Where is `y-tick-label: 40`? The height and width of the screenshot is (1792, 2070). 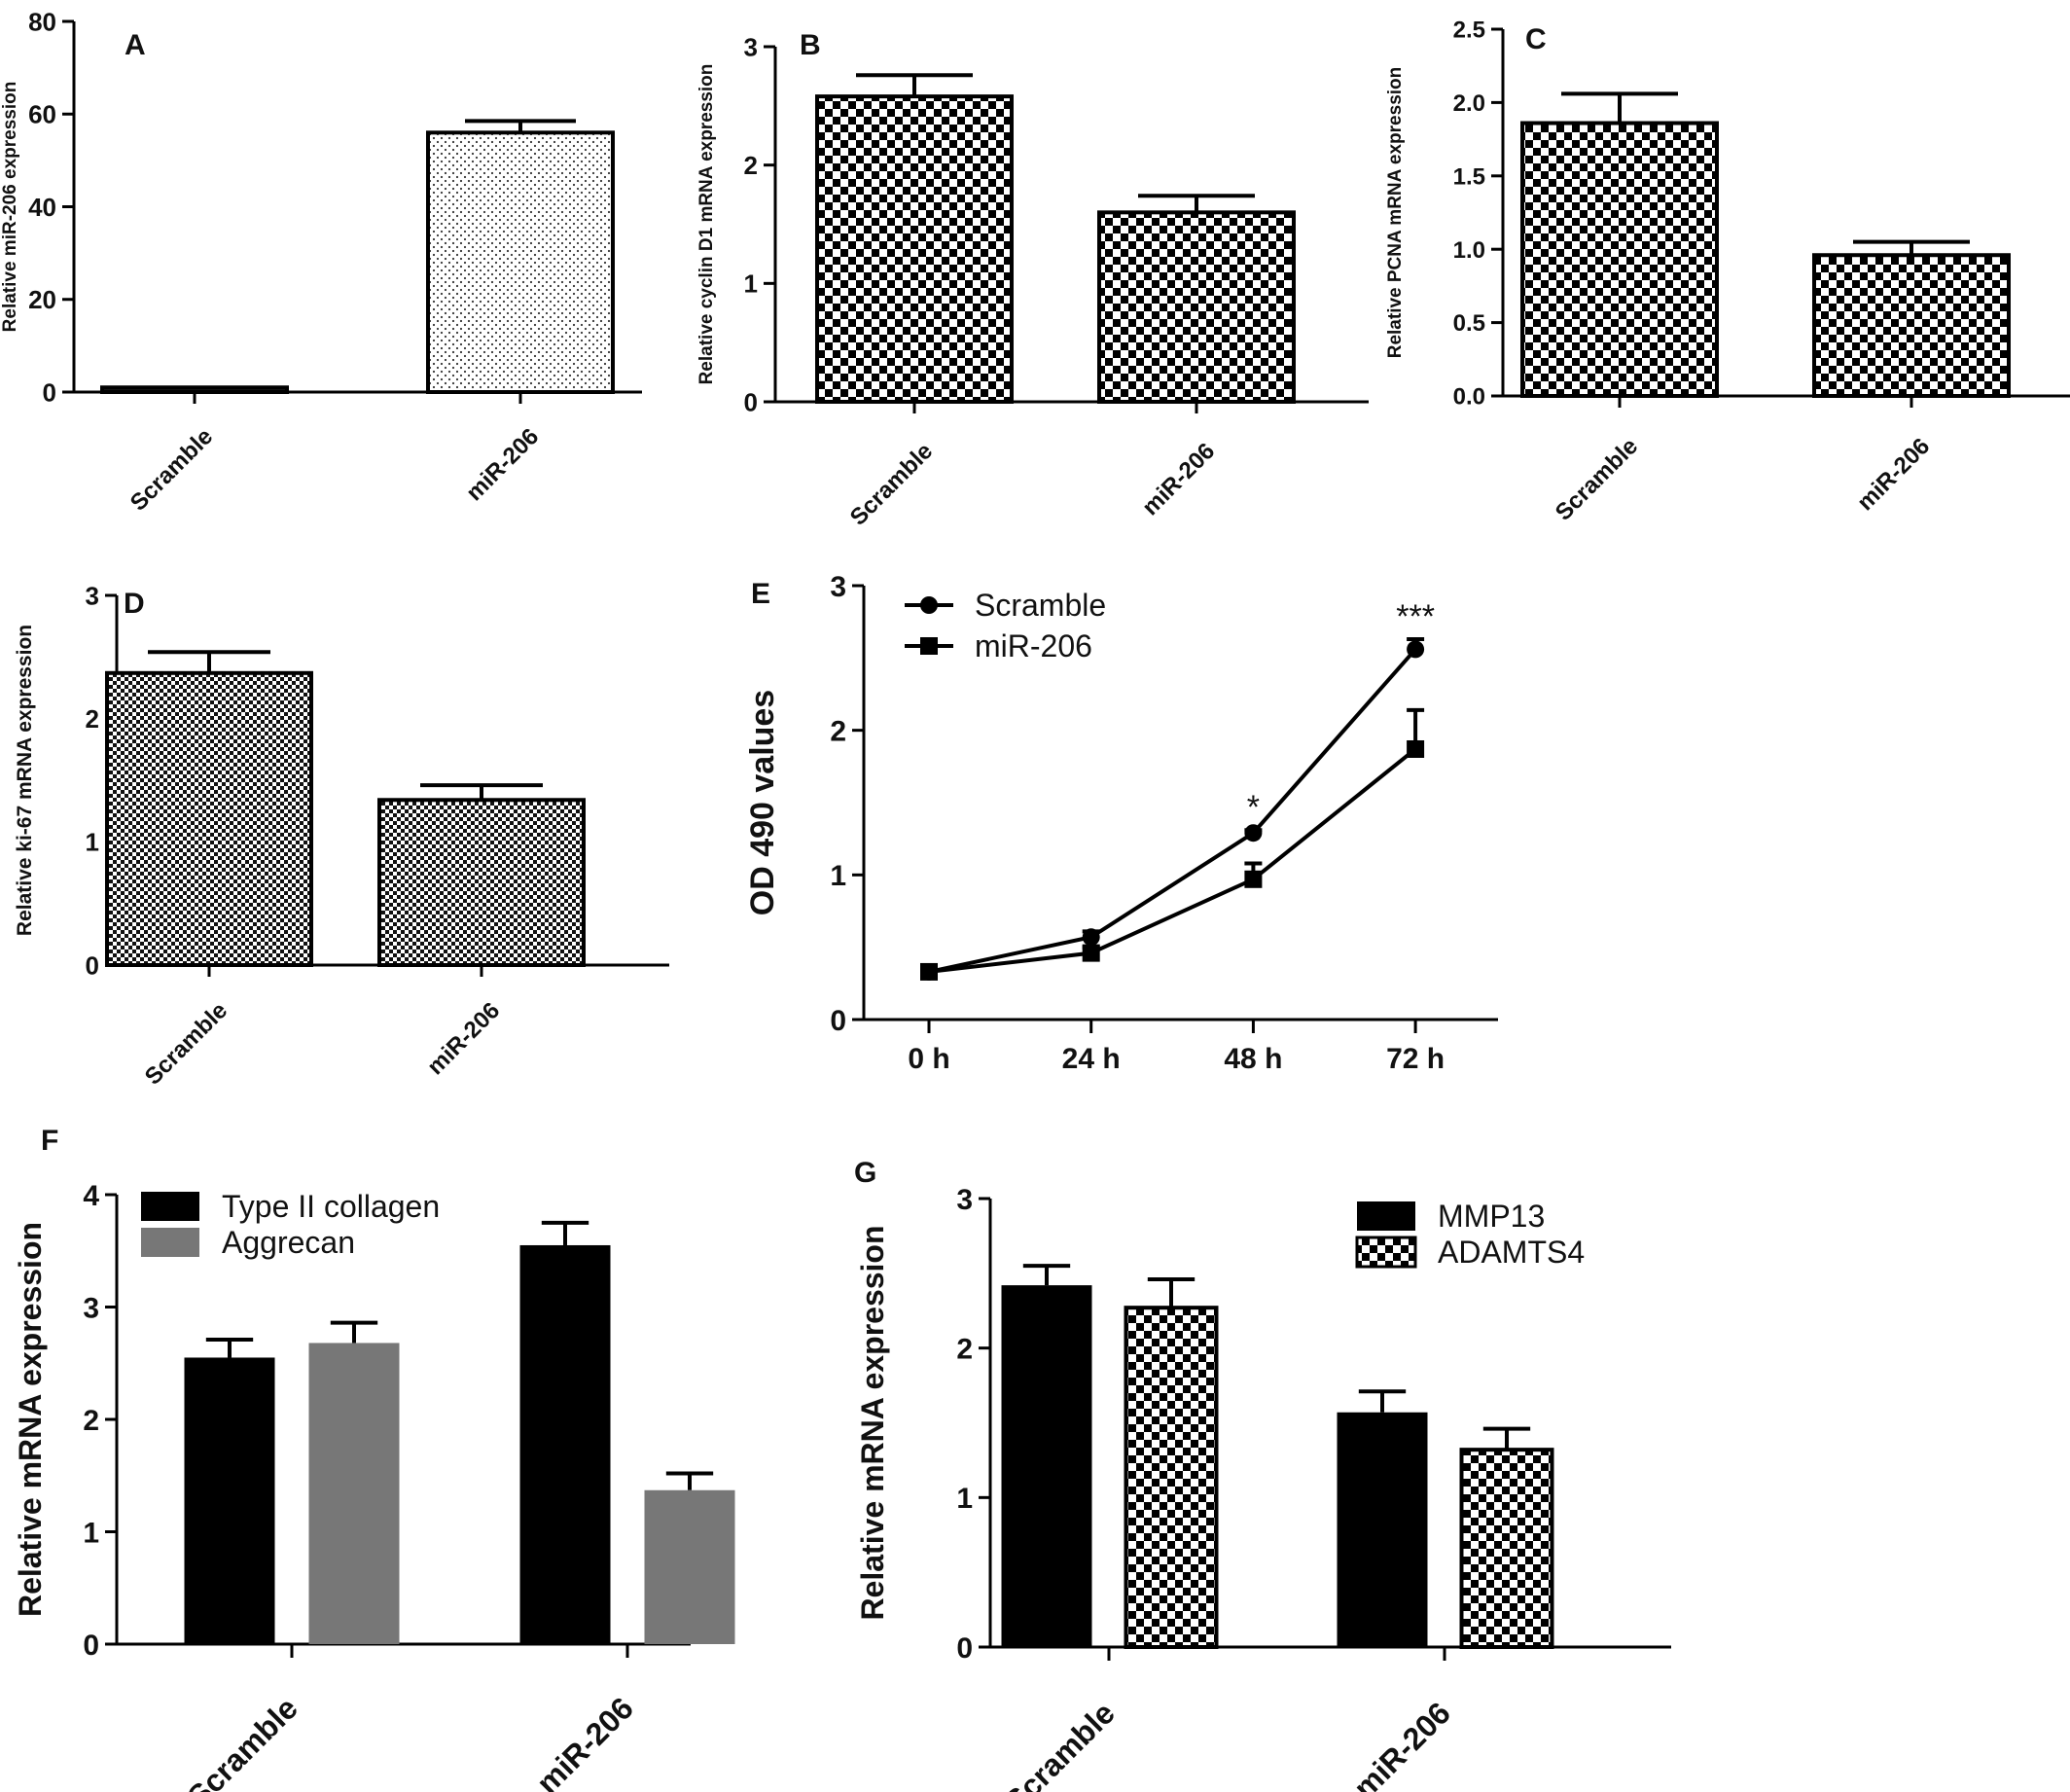 y-tick-label: 40 is located at coordinates (42, 208).